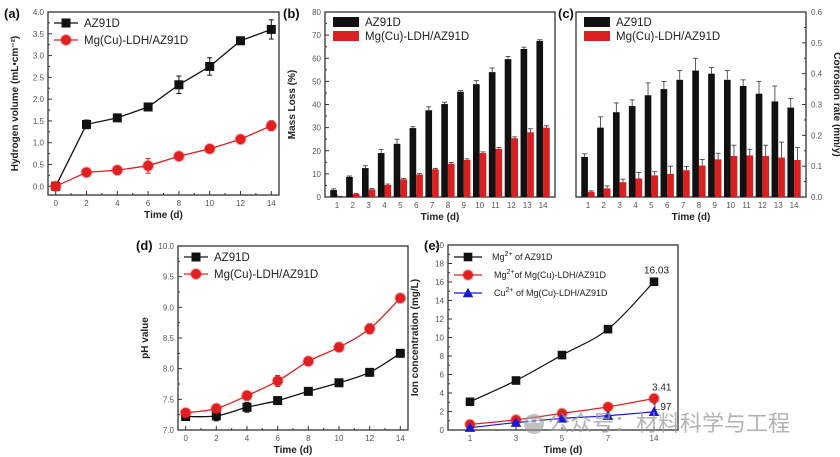 Image resolution: width=840 pixels, height=457 pixels. What do you see at coordinates (442, 430) in the screenshot?
I see `y-tick-label: 0` at bounding box center [442, 430].